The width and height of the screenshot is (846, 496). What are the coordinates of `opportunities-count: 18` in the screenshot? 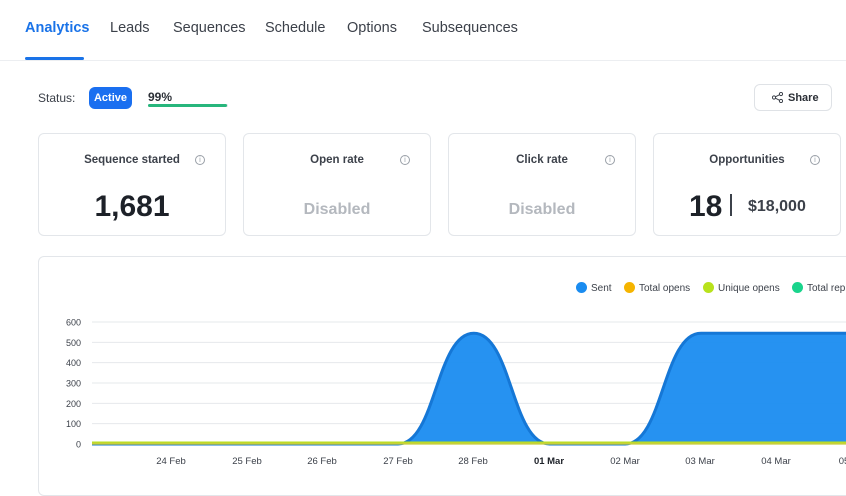 It's located at (706, 206).